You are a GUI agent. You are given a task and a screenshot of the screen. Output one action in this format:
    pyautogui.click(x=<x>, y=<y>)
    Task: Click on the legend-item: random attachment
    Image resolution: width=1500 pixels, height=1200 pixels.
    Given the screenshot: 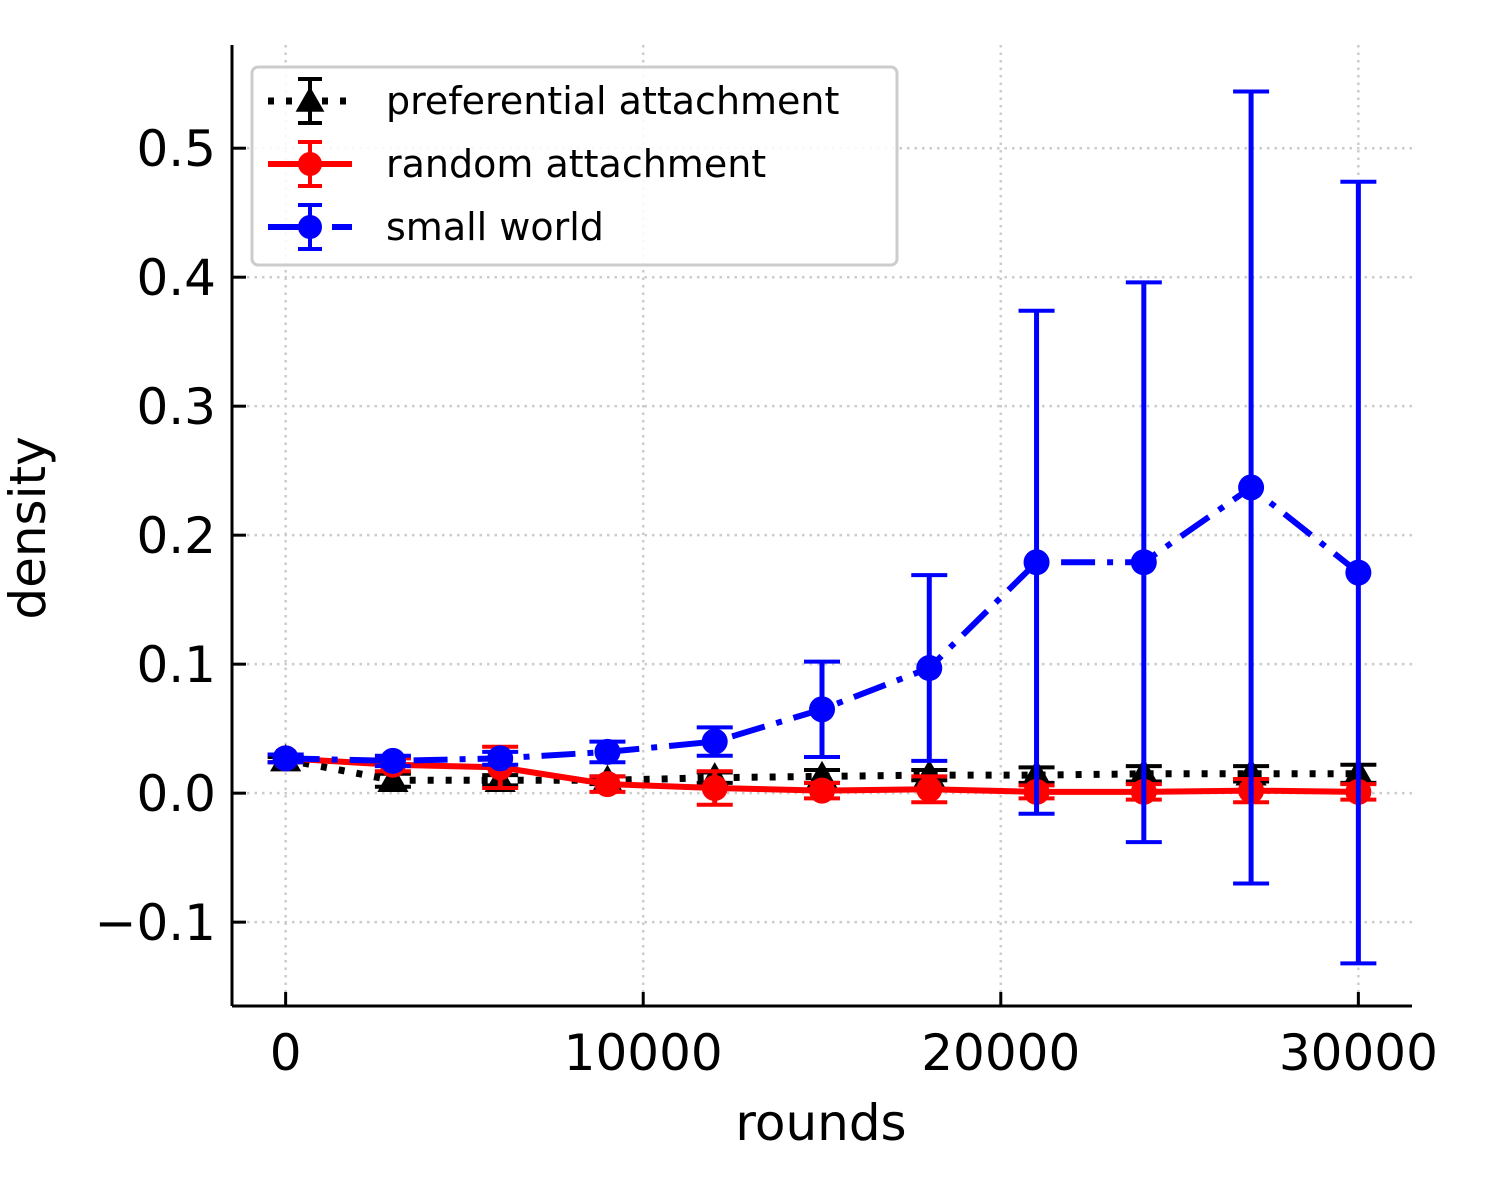 What is the action you would take?
    pyautogui.click(x=517, y=164)
    